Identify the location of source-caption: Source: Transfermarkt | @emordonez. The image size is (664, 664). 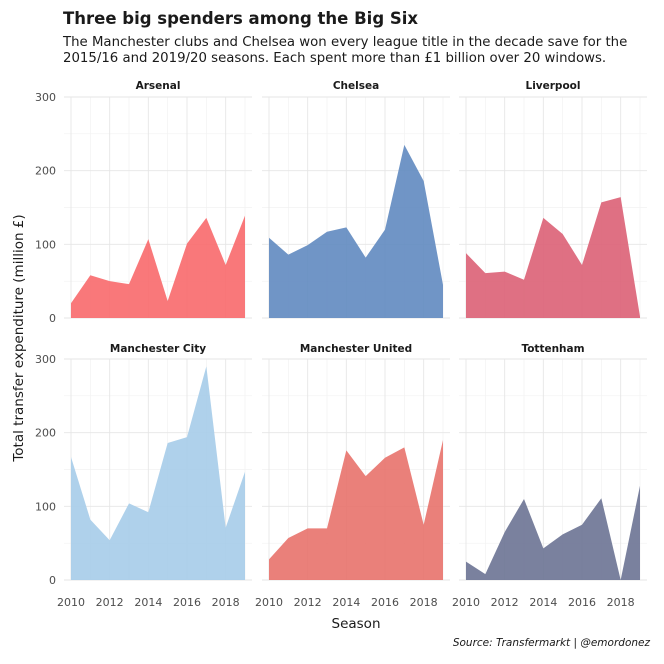
(552, 643).